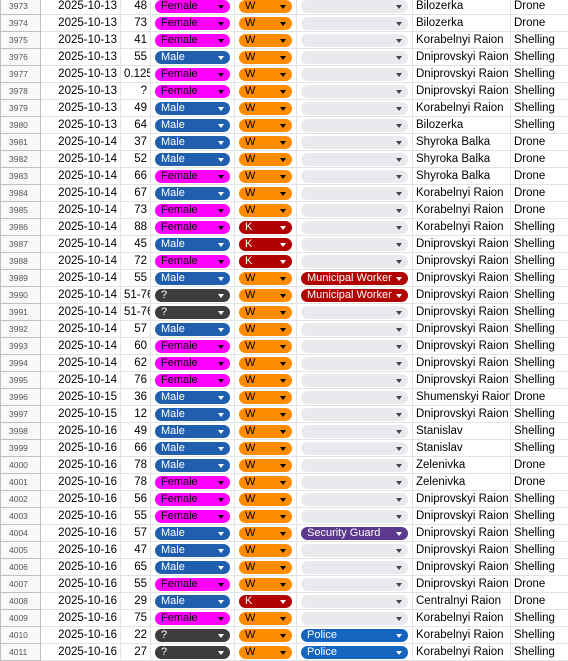 Image resolution: width=568 pixels, height=661 pixels. I want to click on occupation-chip: Security Guard, so click(354, 533).